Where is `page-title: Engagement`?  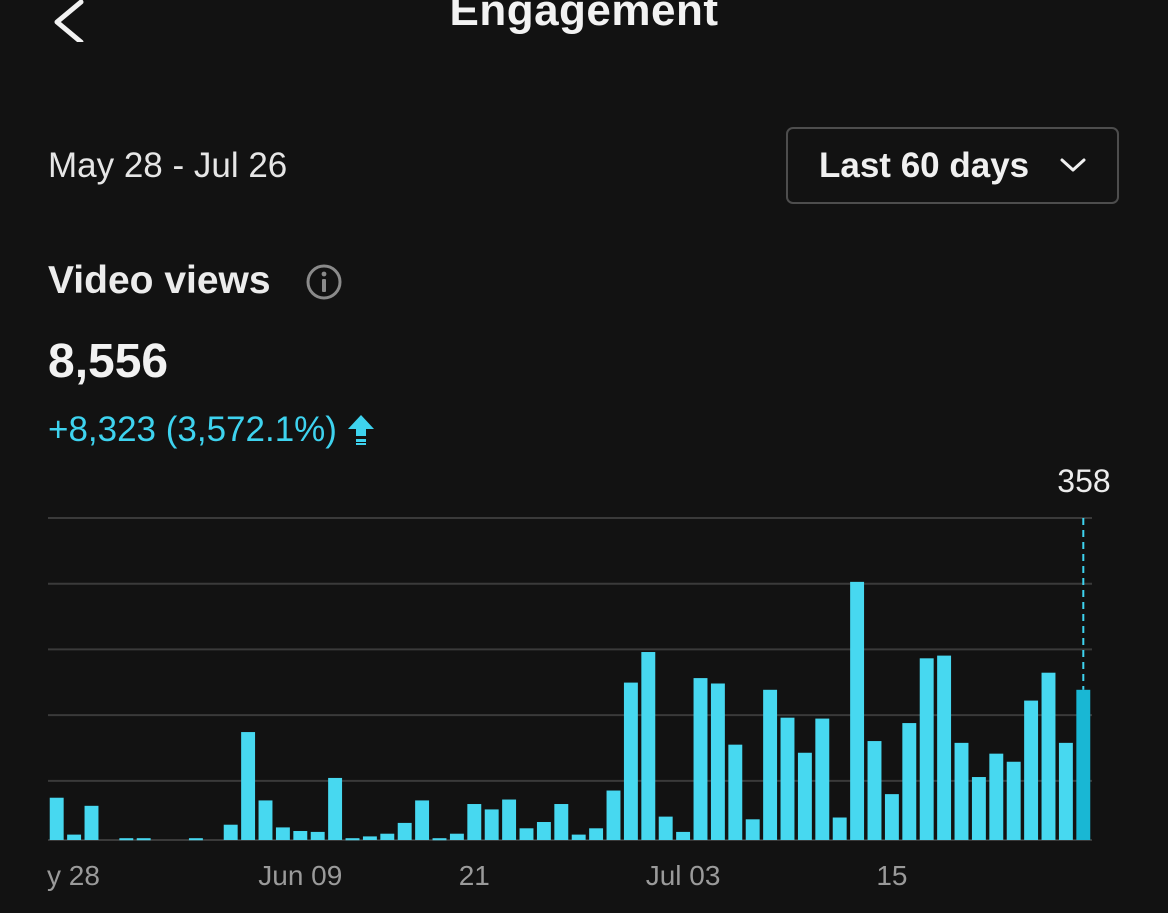
page-title: Engagement is located at coordinates (584, 17).